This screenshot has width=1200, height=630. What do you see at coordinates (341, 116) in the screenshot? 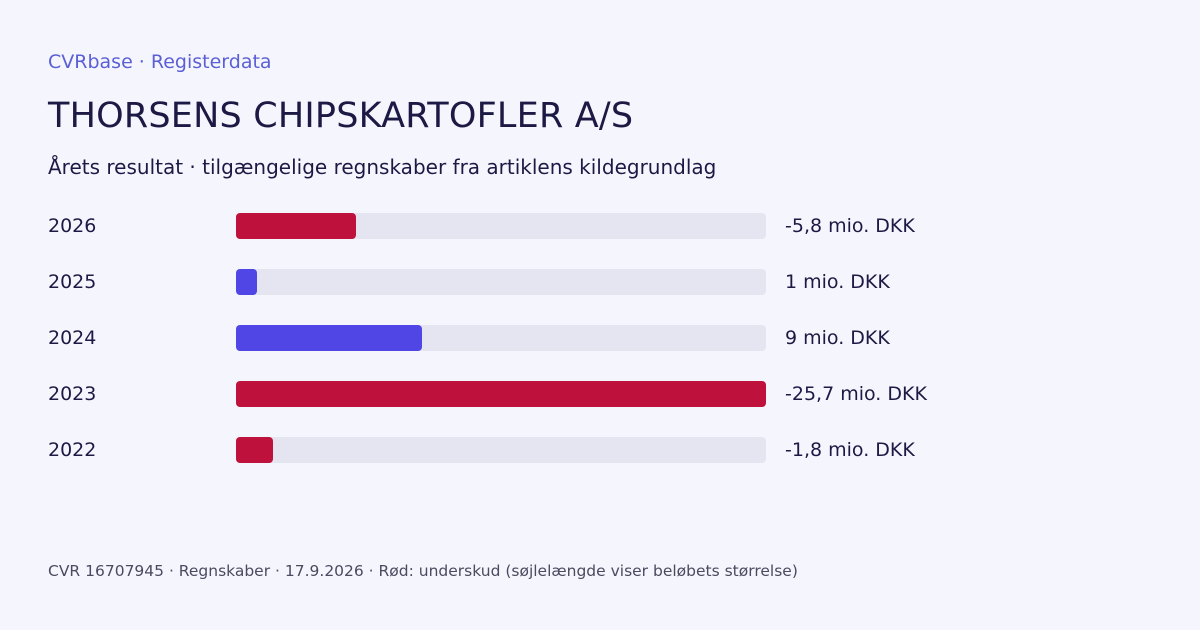
I see `page-title: THORSENS CHIPSKARTOFLER A/S` at bounding box center [341, 116].